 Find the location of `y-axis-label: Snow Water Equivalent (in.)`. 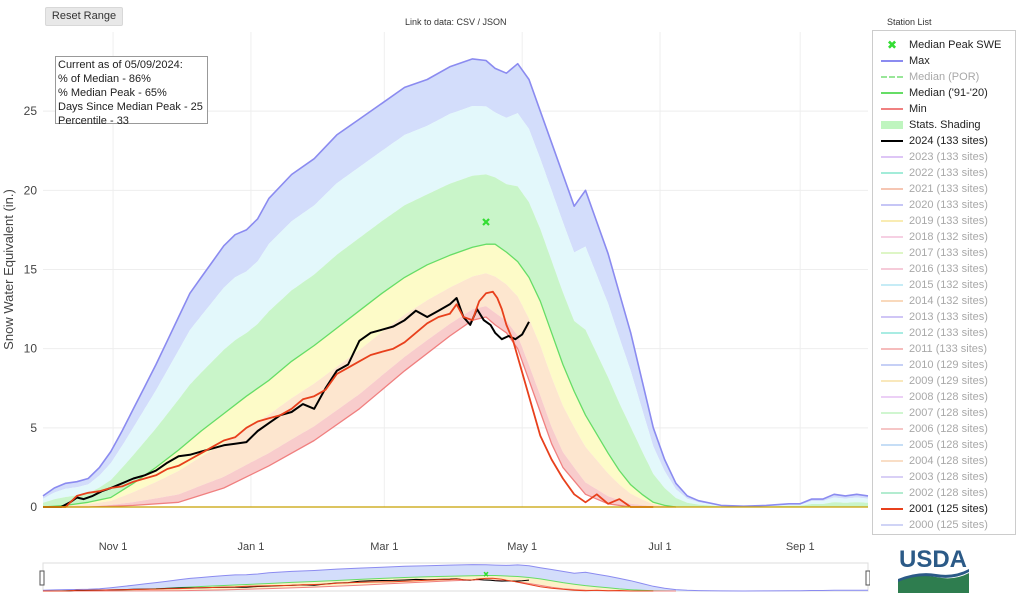

y-axis-label: Snow Water Equivalent (in.) is located at coordinates (8, 269).